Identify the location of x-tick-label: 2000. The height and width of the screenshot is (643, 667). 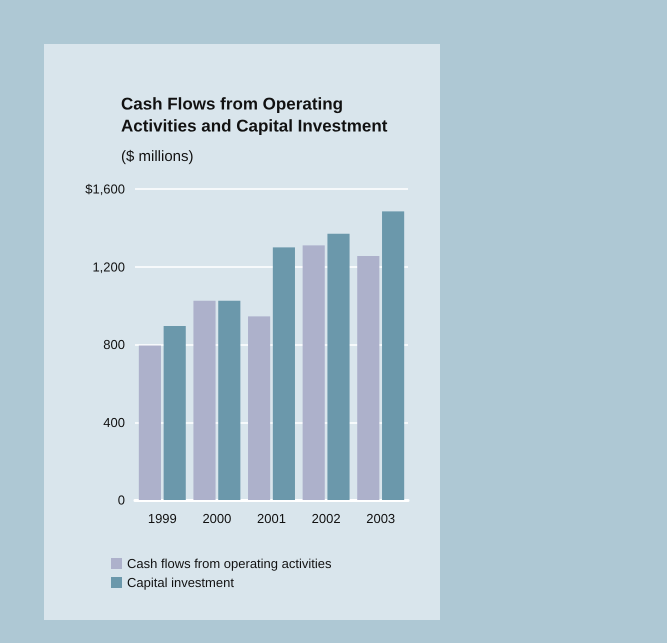
(217, 518).